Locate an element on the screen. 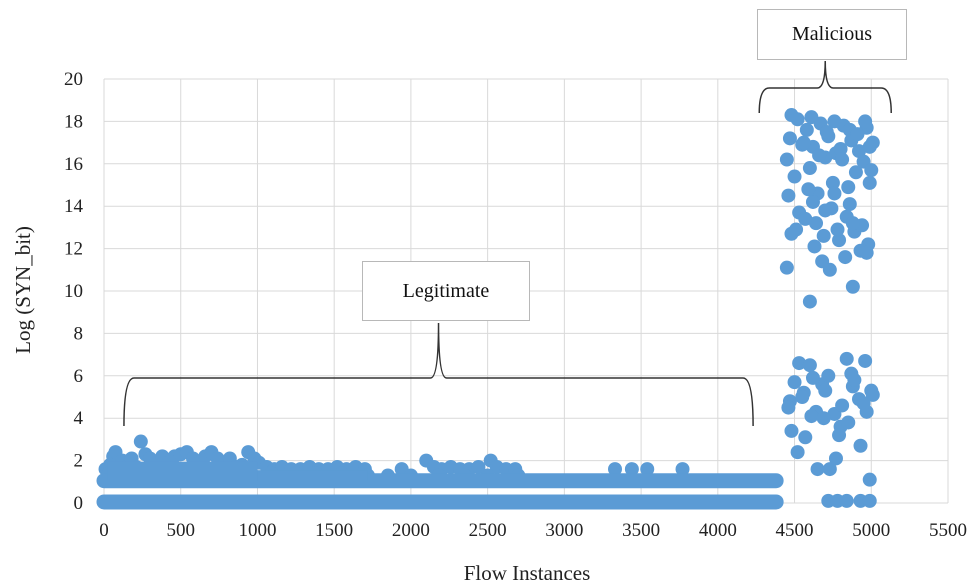 The image size is (977, 585). y-tick-label: 2 is located at coordinates (79, 461).